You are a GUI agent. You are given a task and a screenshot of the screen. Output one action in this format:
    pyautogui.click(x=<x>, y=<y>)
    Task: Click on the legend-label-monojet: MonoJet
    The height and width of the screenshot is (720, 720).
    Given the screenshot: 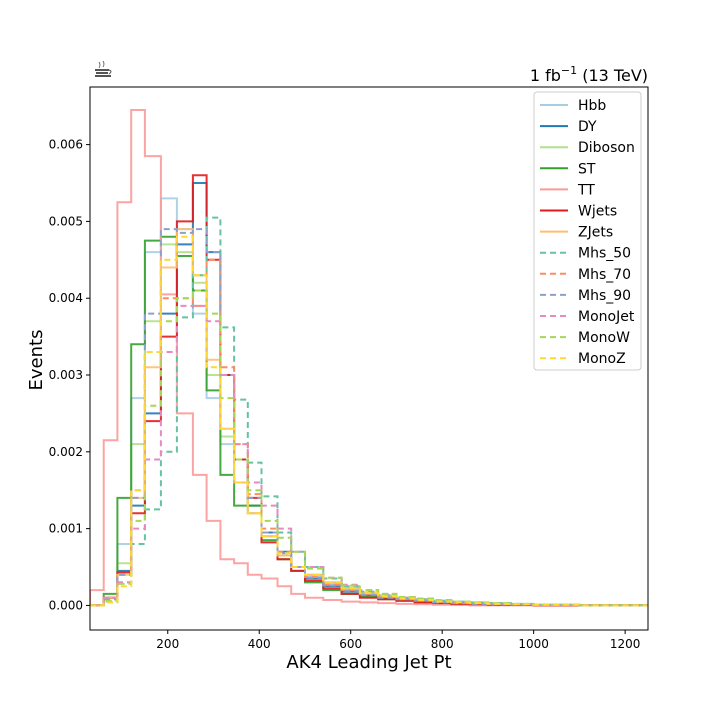 What is the action you would take?
    pyautogui.click(x=606, y=317)
    